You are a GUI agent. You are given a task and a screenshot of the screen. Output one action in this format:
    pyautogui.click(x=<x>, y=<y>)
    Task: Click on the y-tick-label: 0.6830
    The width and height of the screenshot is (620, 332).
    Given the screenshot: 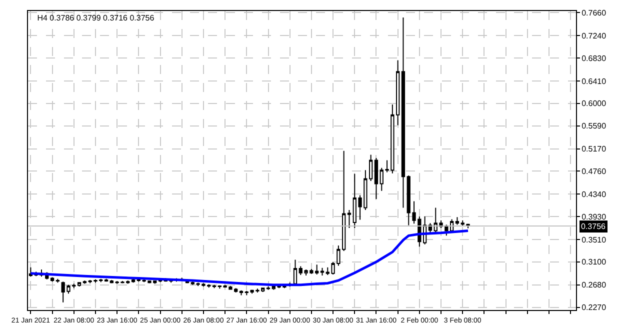 What is the action you would take?
    pyautogui.click(x=594, y=58)
    